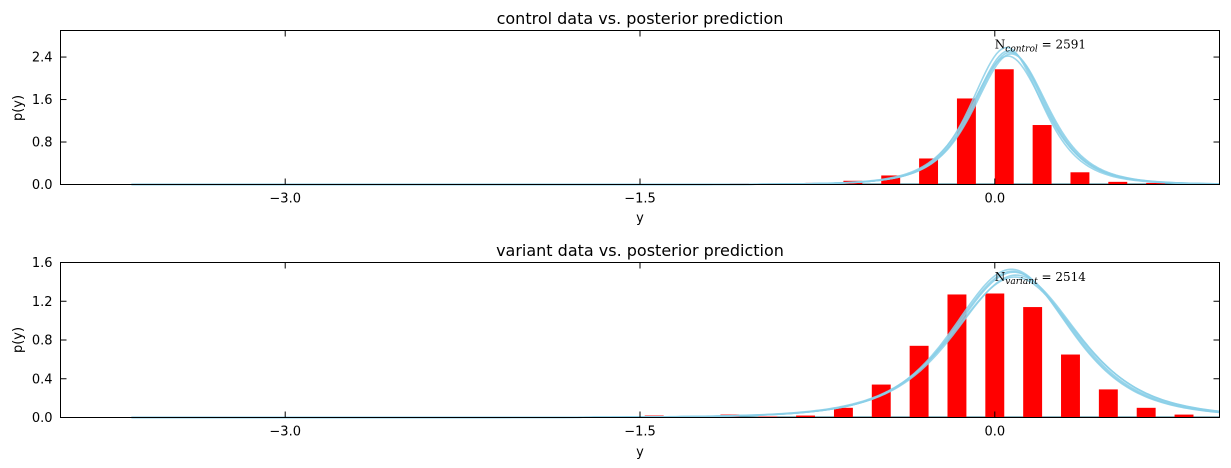  I want to click on y-tick-label: 1.2, so click(42, 302).